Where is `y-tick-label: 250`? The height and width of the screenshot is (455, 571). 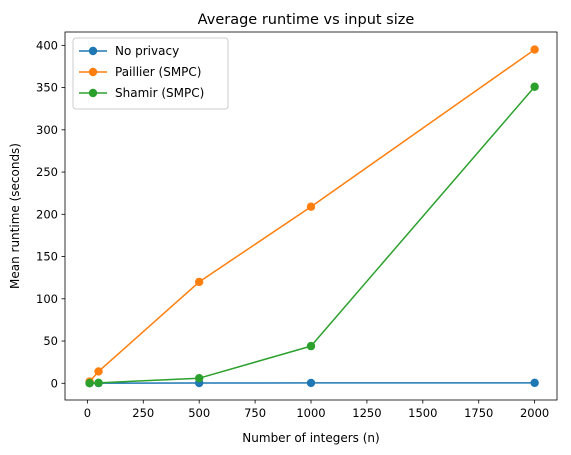 y-tick-label: 250 is located at coordinates (47, 172).